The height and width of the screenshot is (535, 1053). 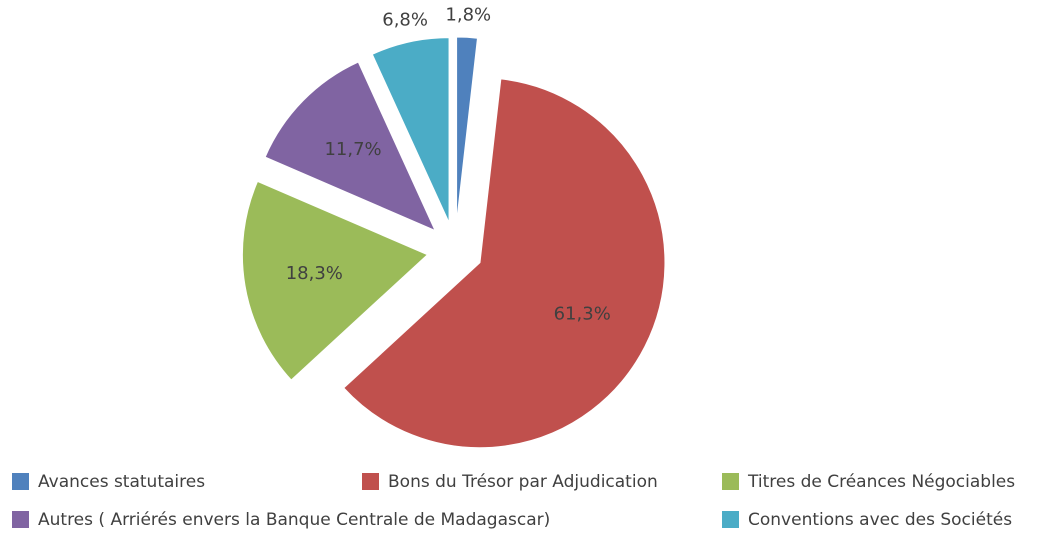 I want to click on data-label: 1,8%, so click(x=468, y=14).